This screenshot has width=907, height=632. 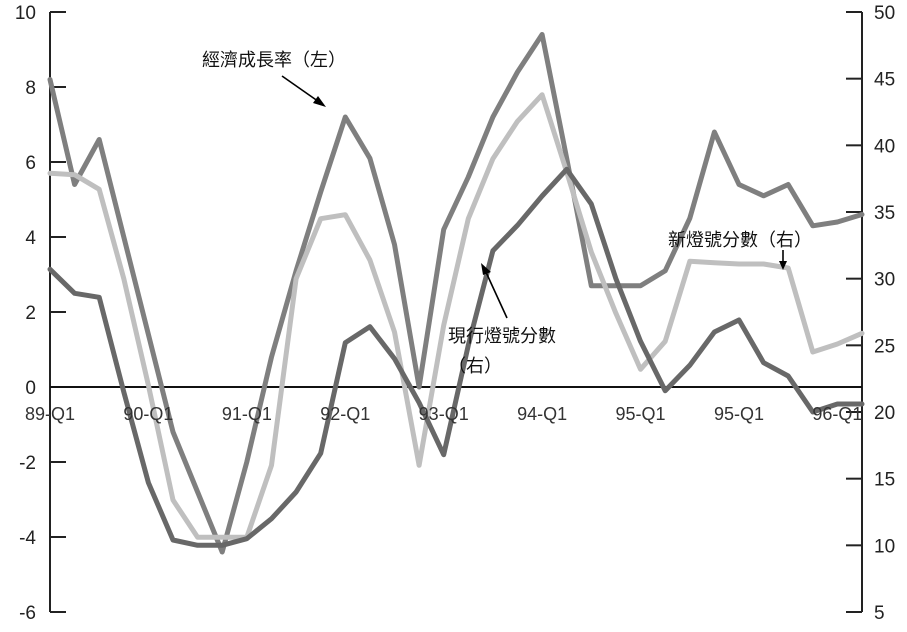 What do you see at coordinates (740, 240) in the screenshot?
I see `annotation-new-signal: 新燈號分數（右）` at bounding box center [740, 240].